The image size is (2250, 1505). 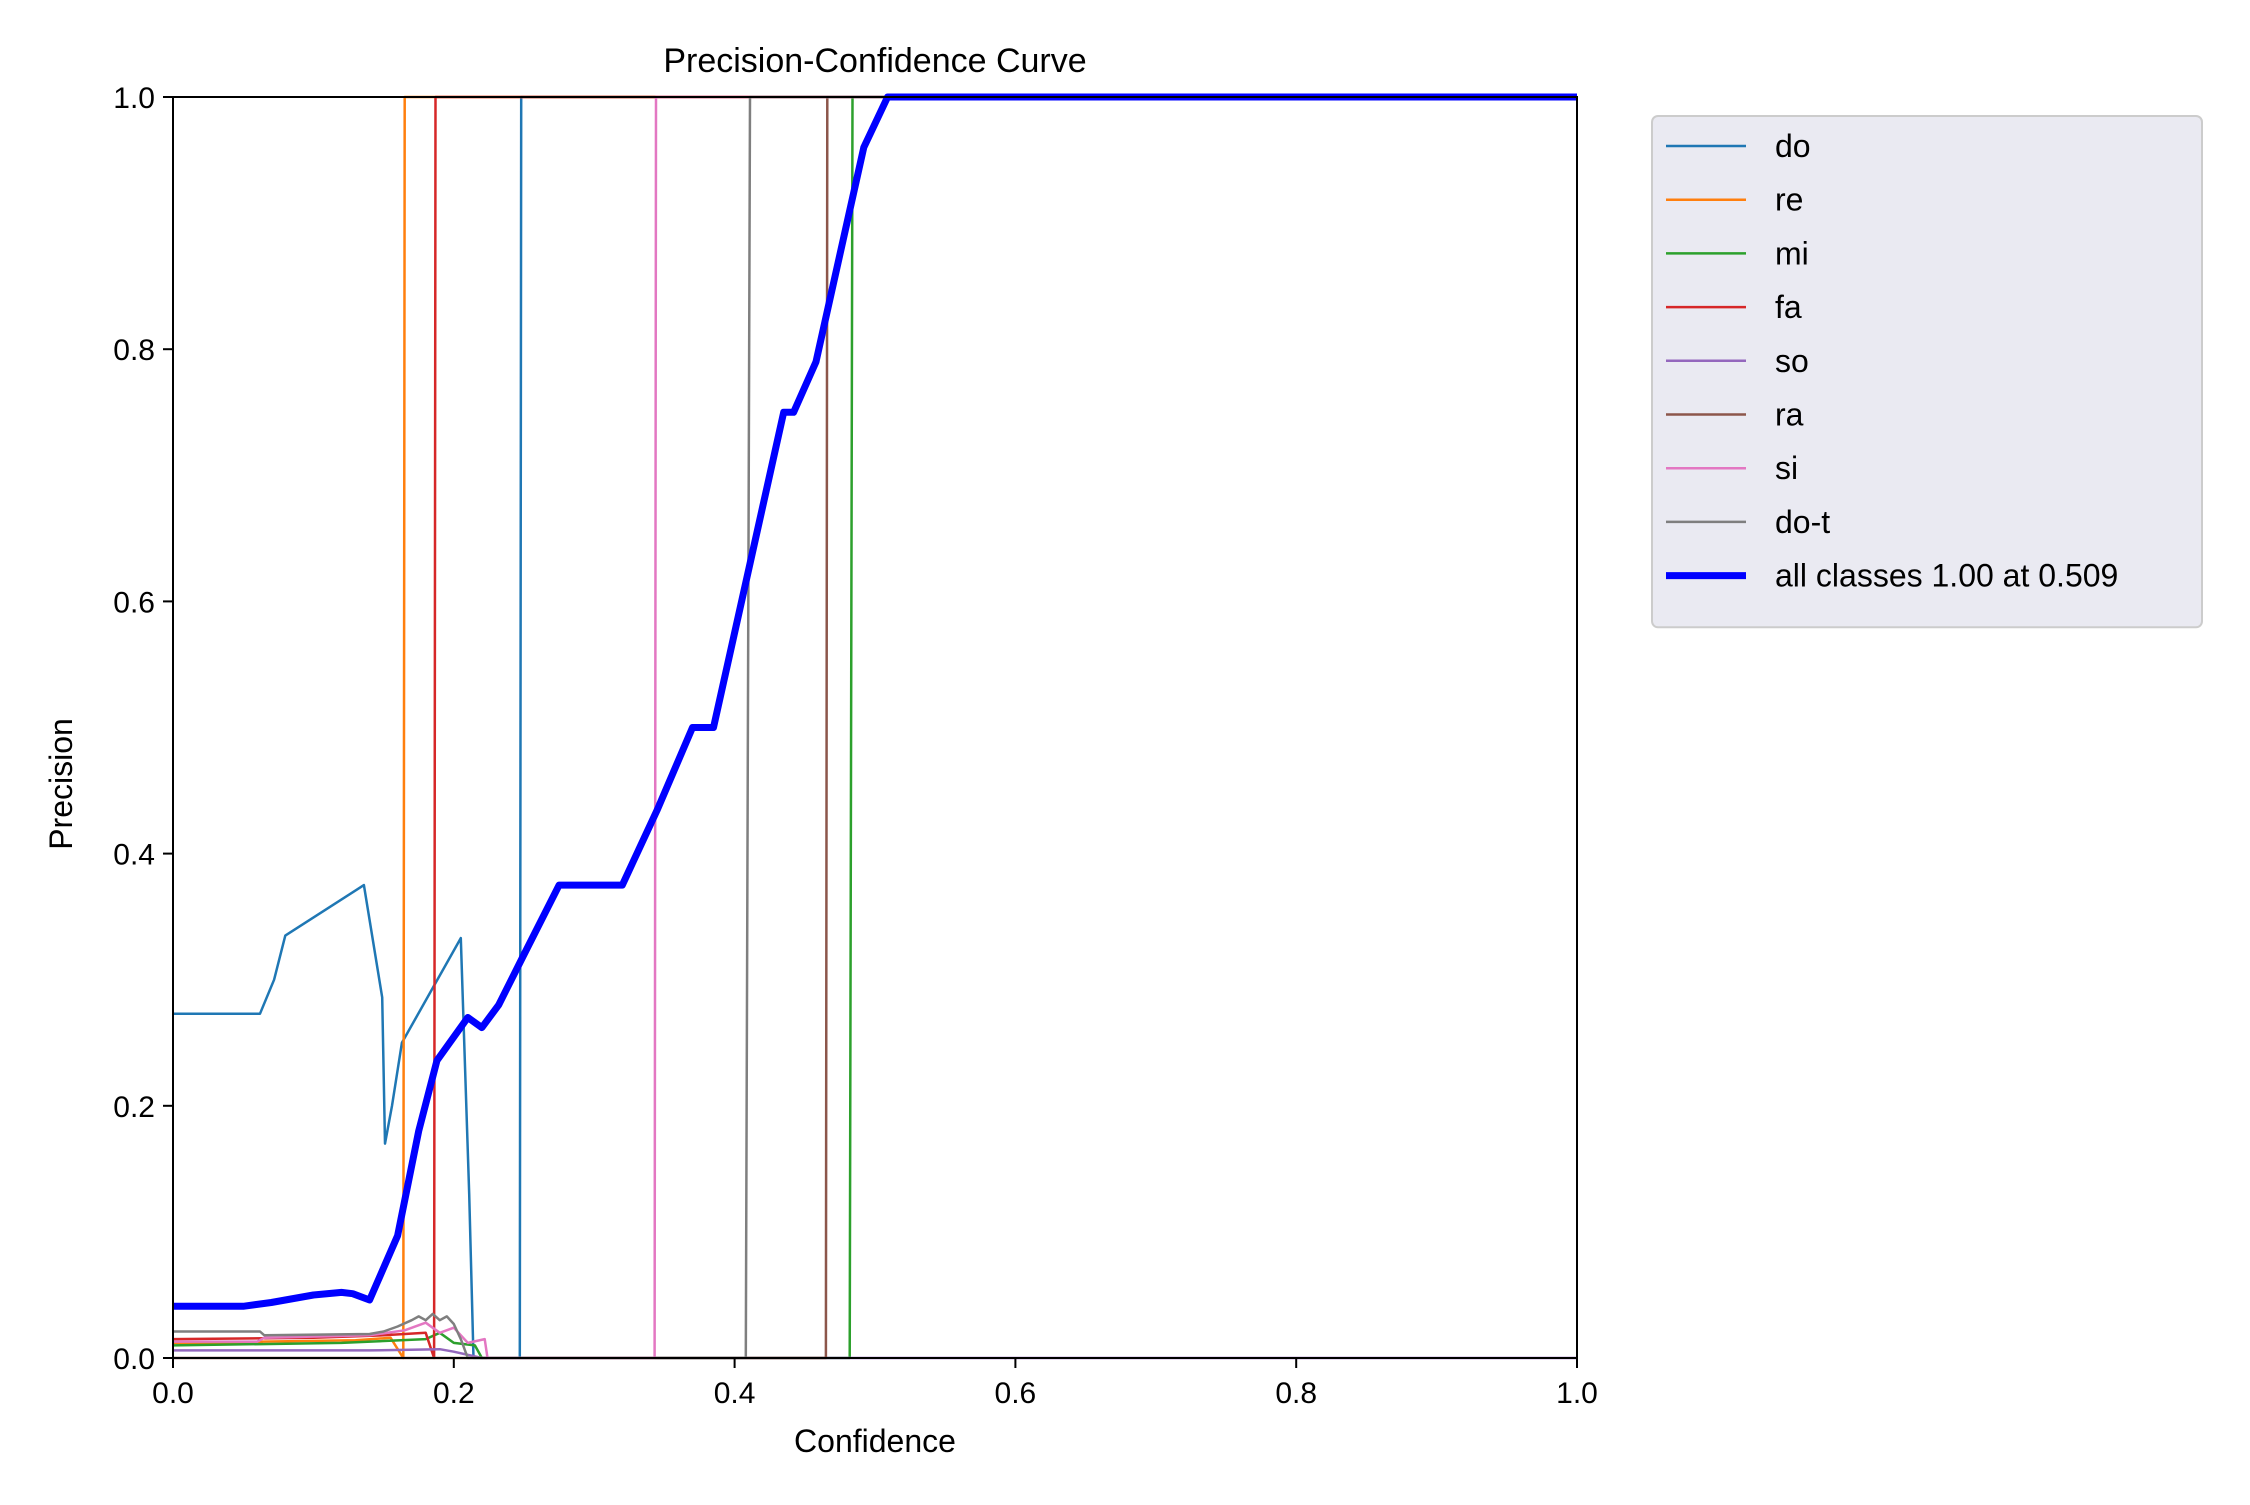 What do you see at coordinates (875, 1353) in the screenshot?
I see `series-line-so` at bounding box center [875, 1353].